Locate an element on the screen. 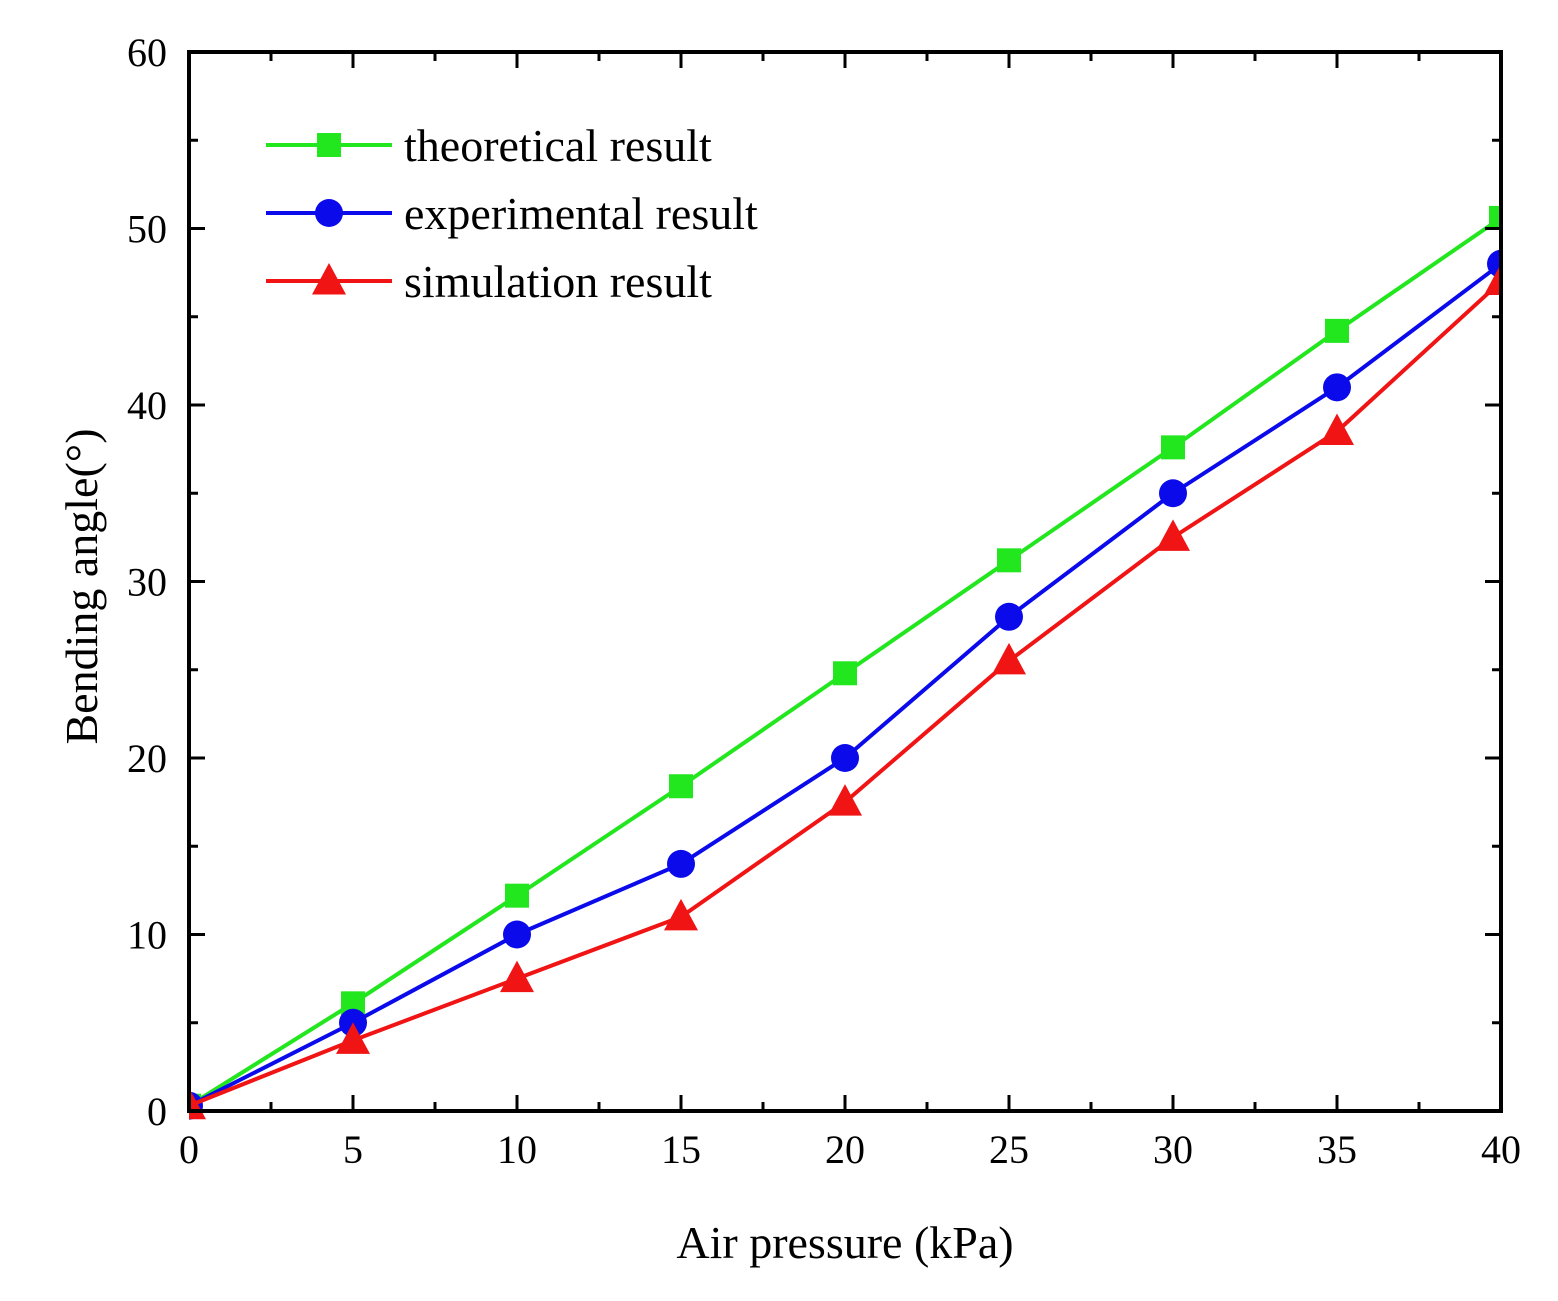  legend-label: theoretical result is located at coordinates (558, 145).